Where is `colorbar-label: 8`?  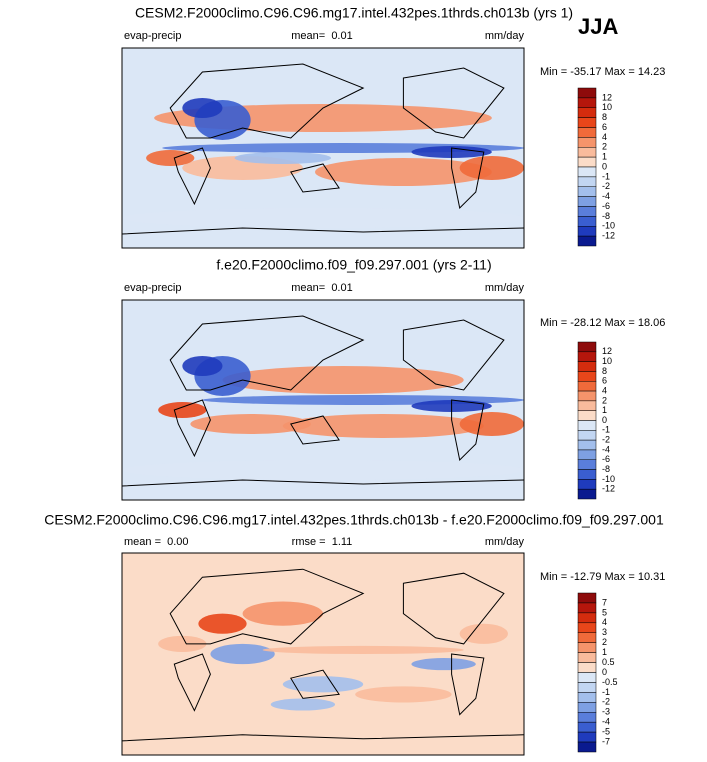
colorbar-label: 8 is located at coordinates (604, 371).